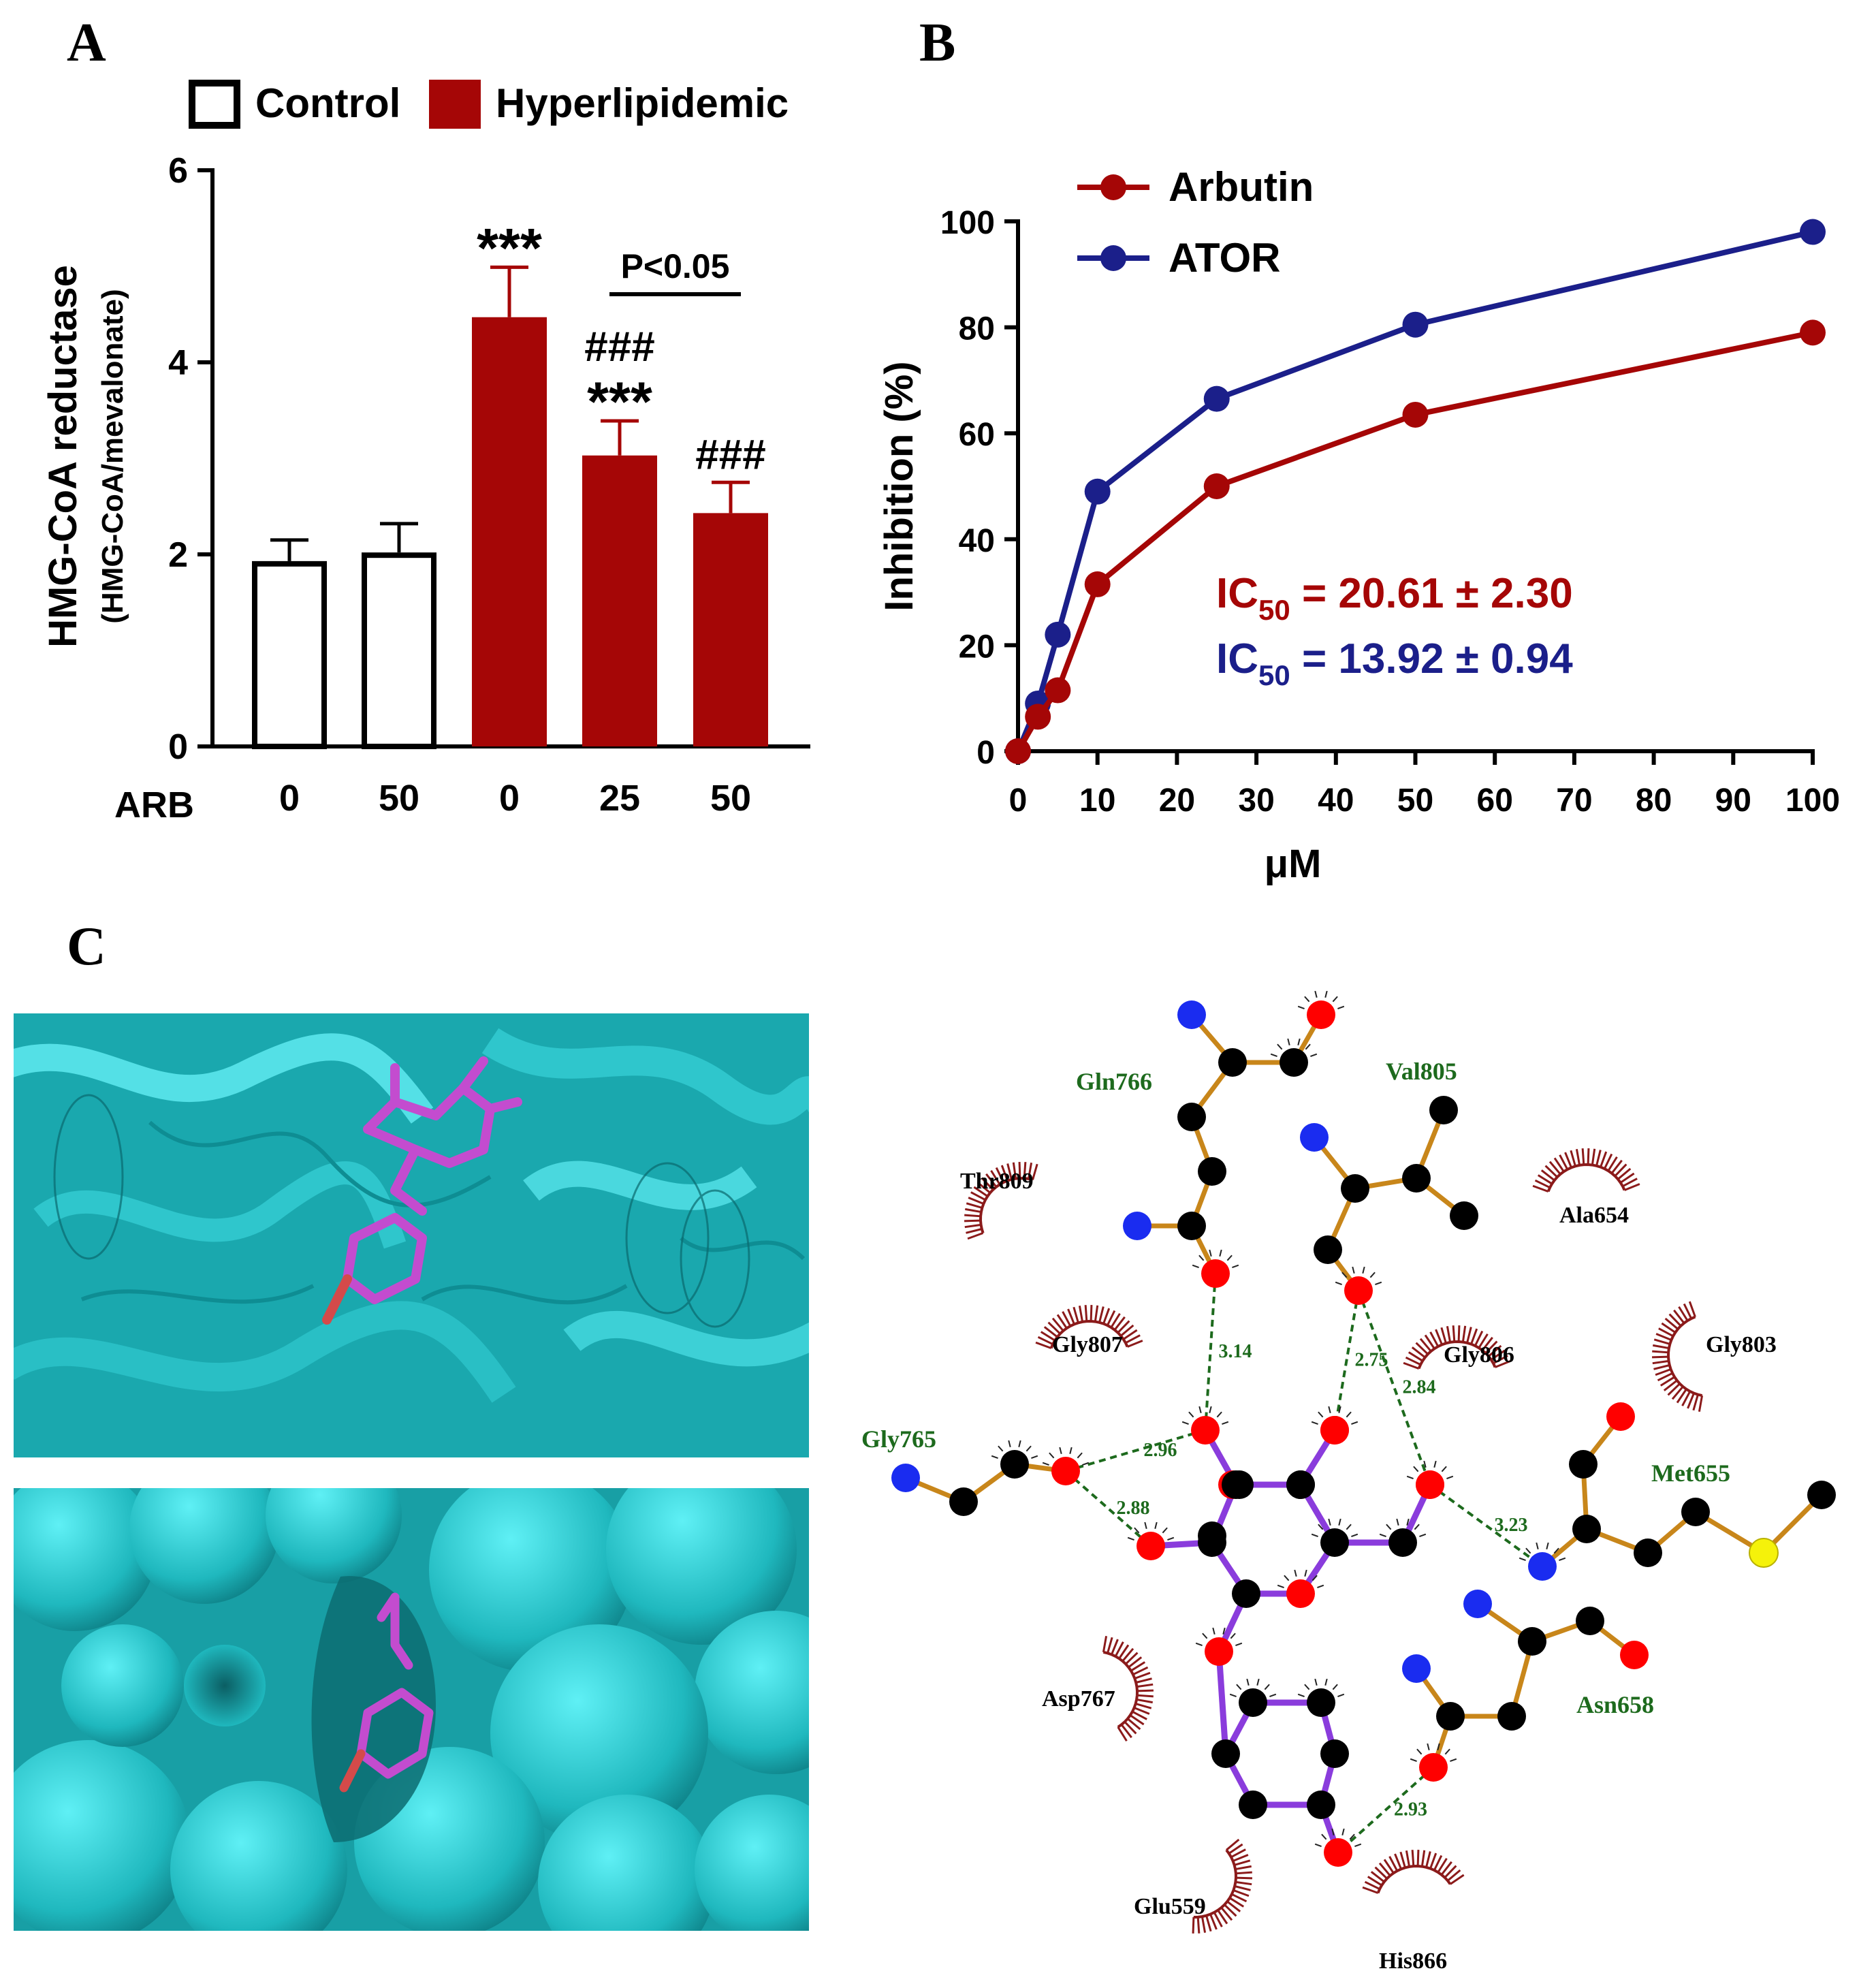 This screenshot has height=1988, width=1859. What do you see at coordinates (1256, 801) in the screenshot?
I see `x-tick-label: 30` at bounding box center [1256, 801].